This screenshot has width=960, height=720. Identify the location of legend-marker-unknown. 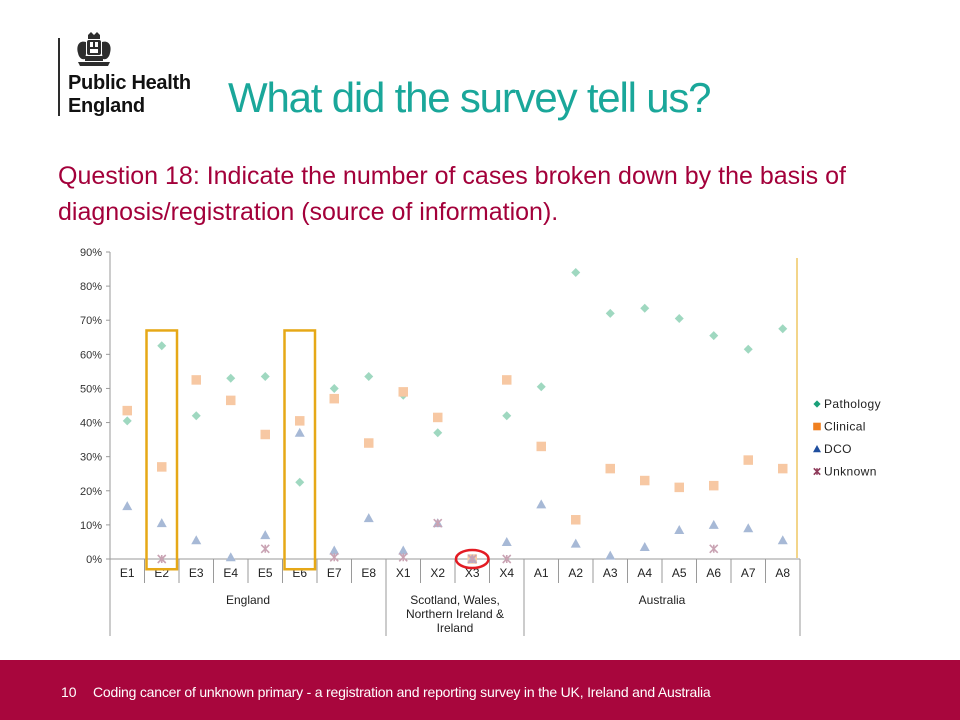
(817, 471).